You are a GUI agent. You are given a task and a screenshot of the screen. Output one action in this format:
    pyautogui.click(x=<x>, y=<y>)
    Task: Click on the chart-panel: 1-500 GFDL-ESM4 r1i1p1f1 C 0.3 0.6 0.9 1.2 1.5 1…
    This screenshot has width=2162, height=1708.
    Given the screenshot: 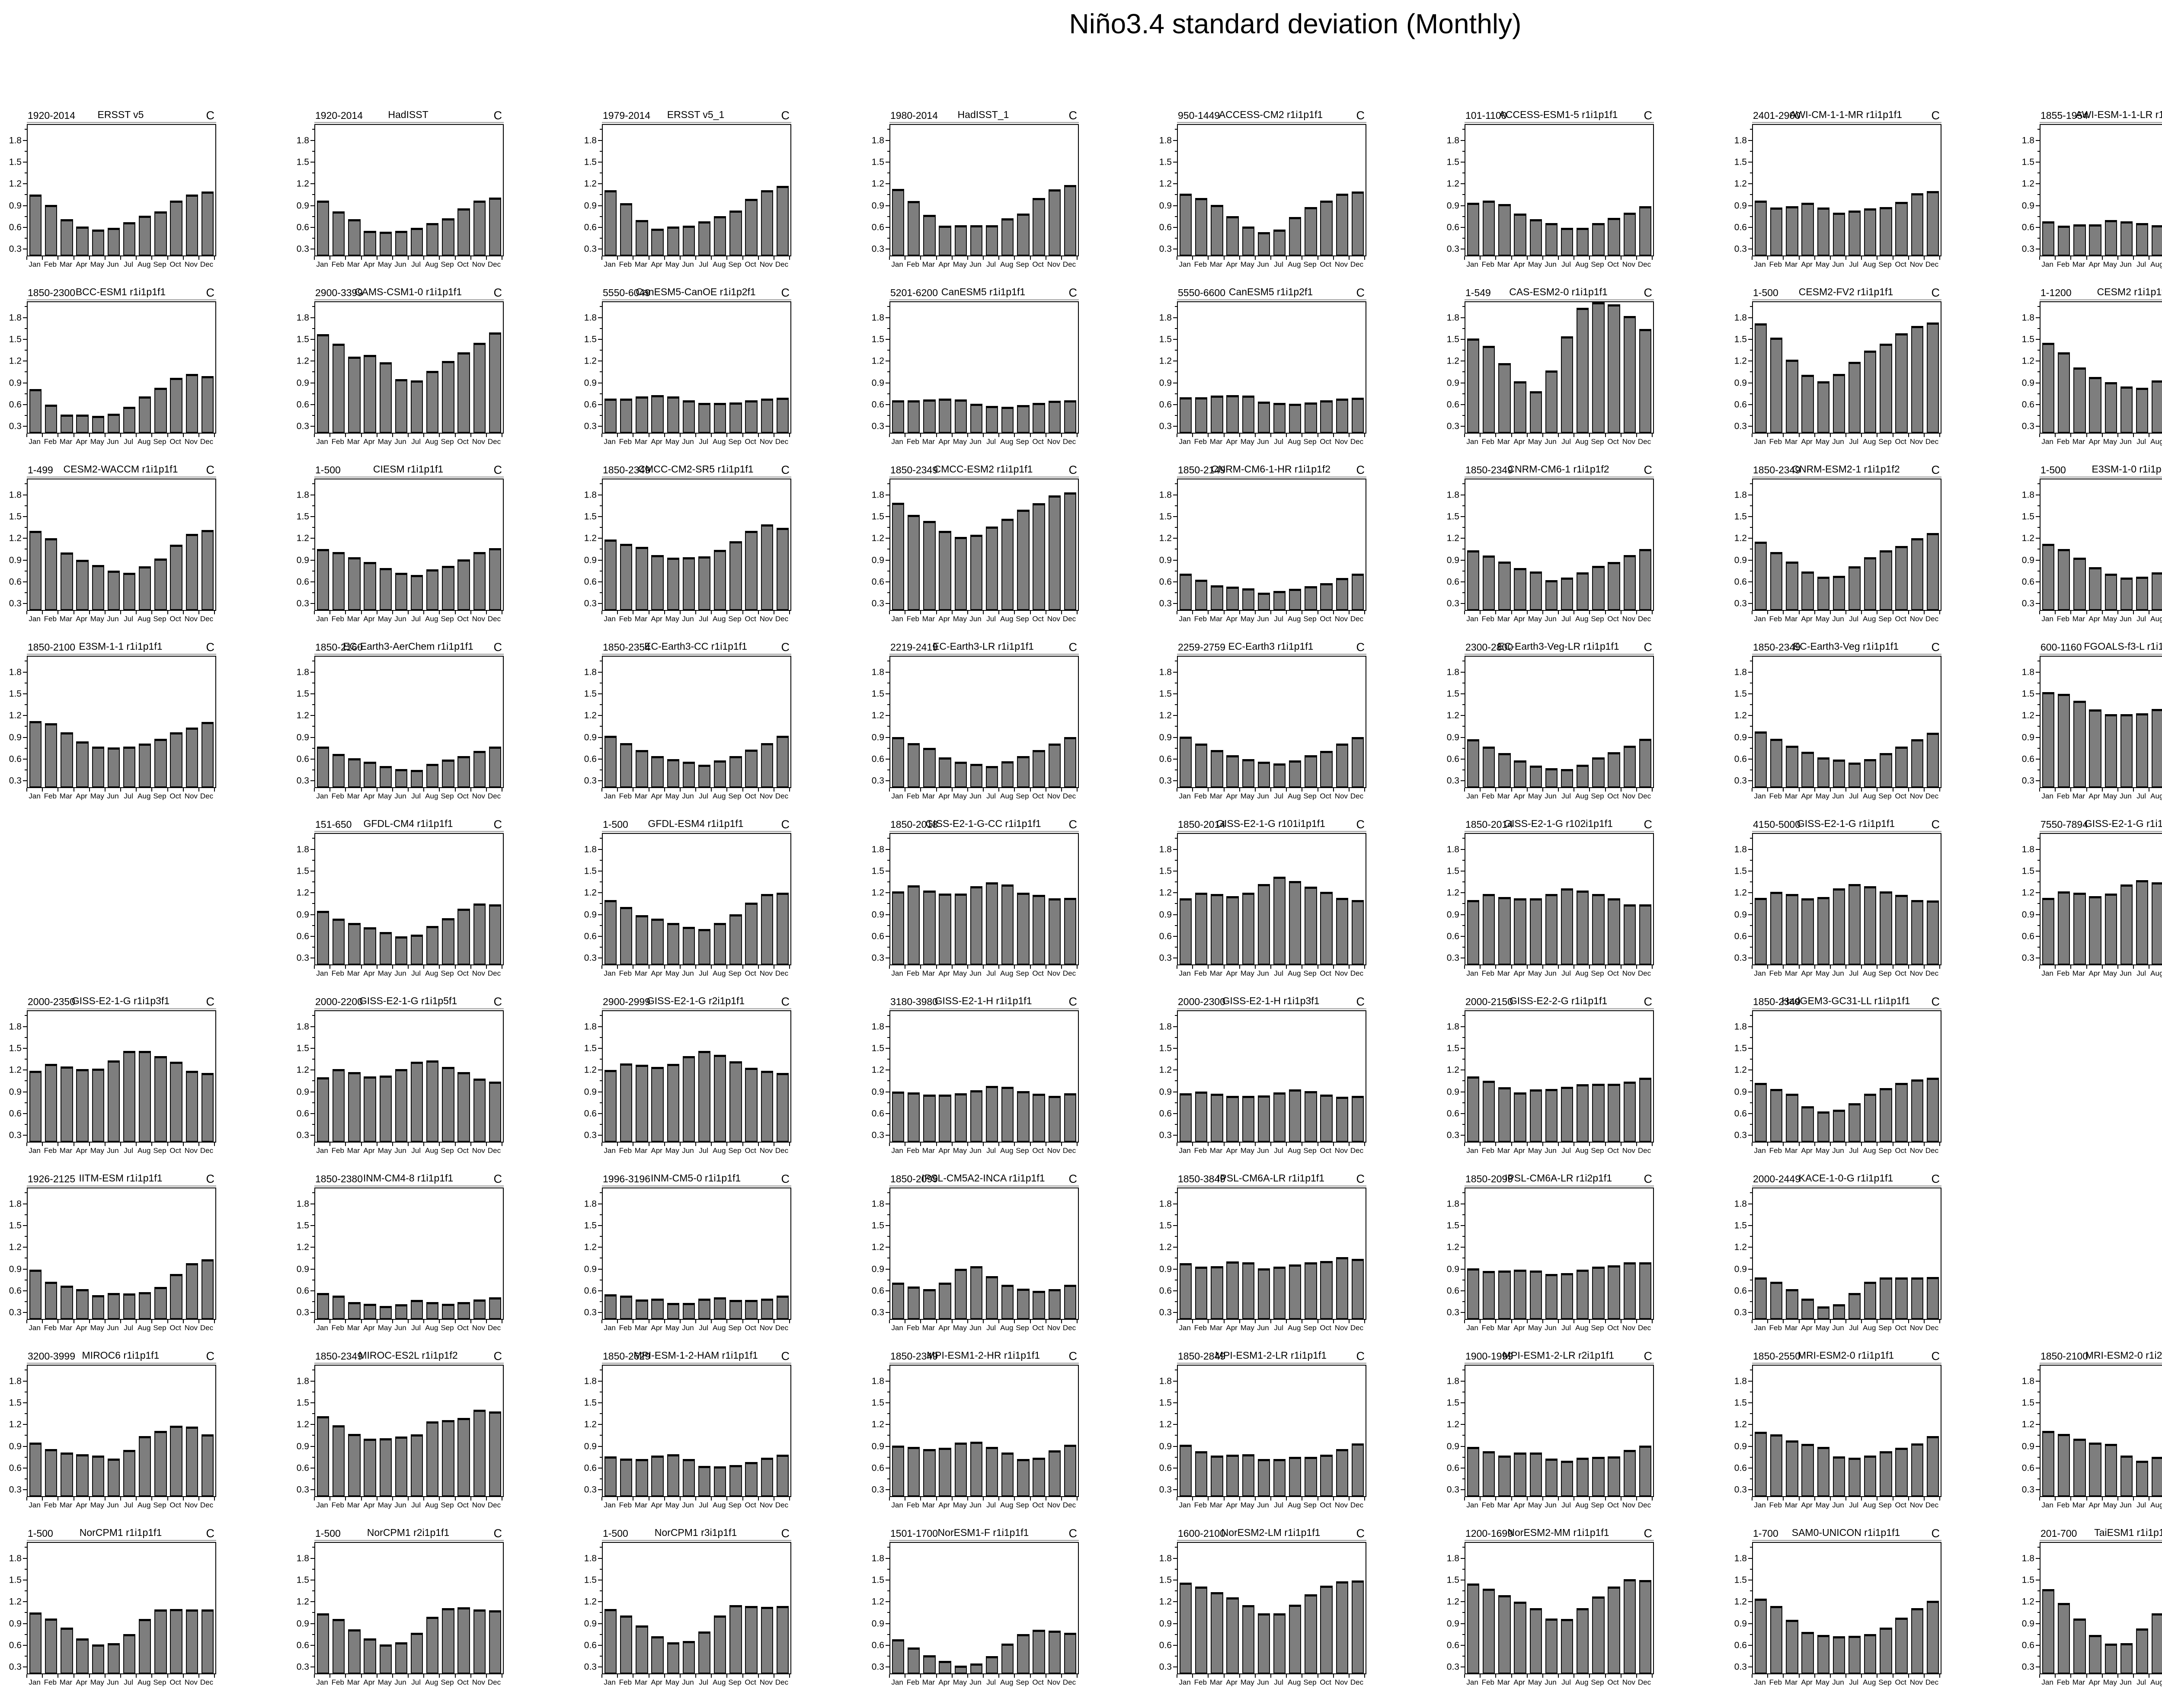 What is the action you would take?
    pyautogui.click(x=721, y=906)
    